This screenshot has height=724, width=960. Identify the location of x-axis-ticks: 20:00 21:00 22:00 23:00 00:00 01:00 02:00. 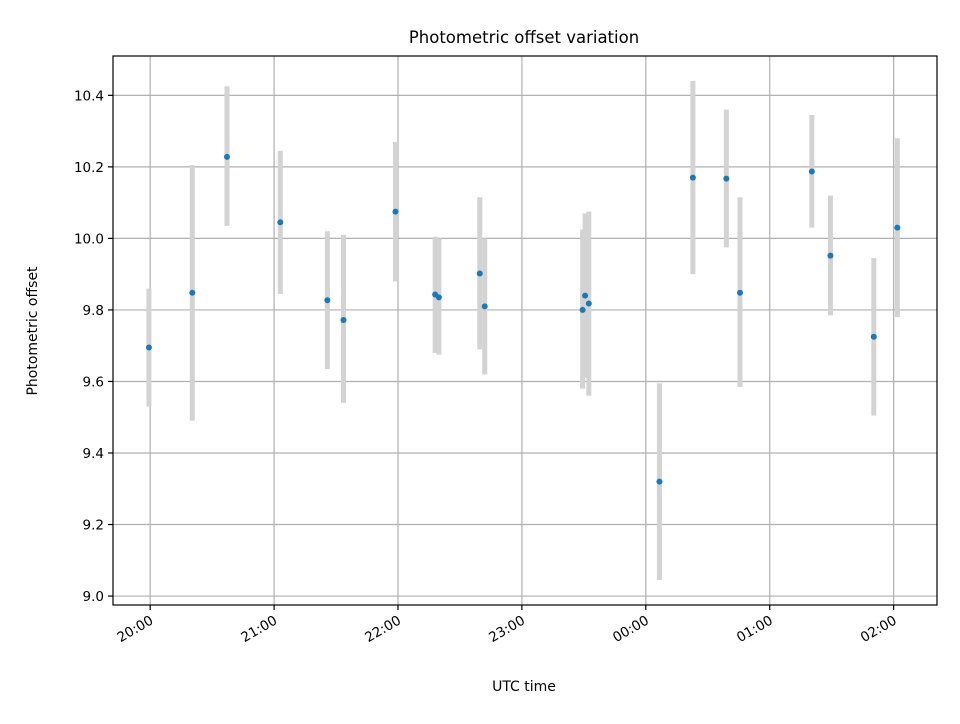
(507, 625).